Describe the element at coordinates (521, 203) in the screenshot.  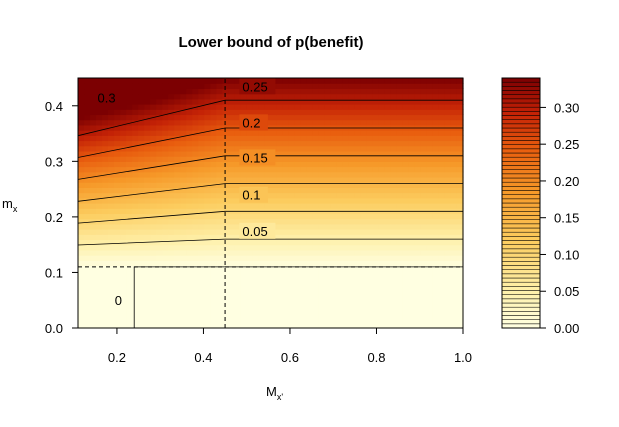
I see `colorbar-frame` at that location.